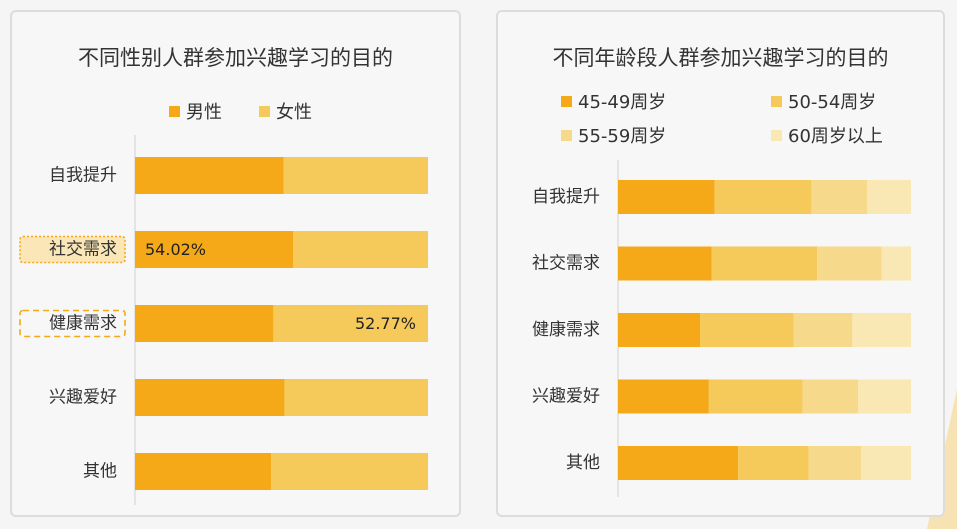  What do you see at coordinates (350, 323) in the screenshot?
I see `bar-segment-健康需求-女性` at bounding box center [350, 323].